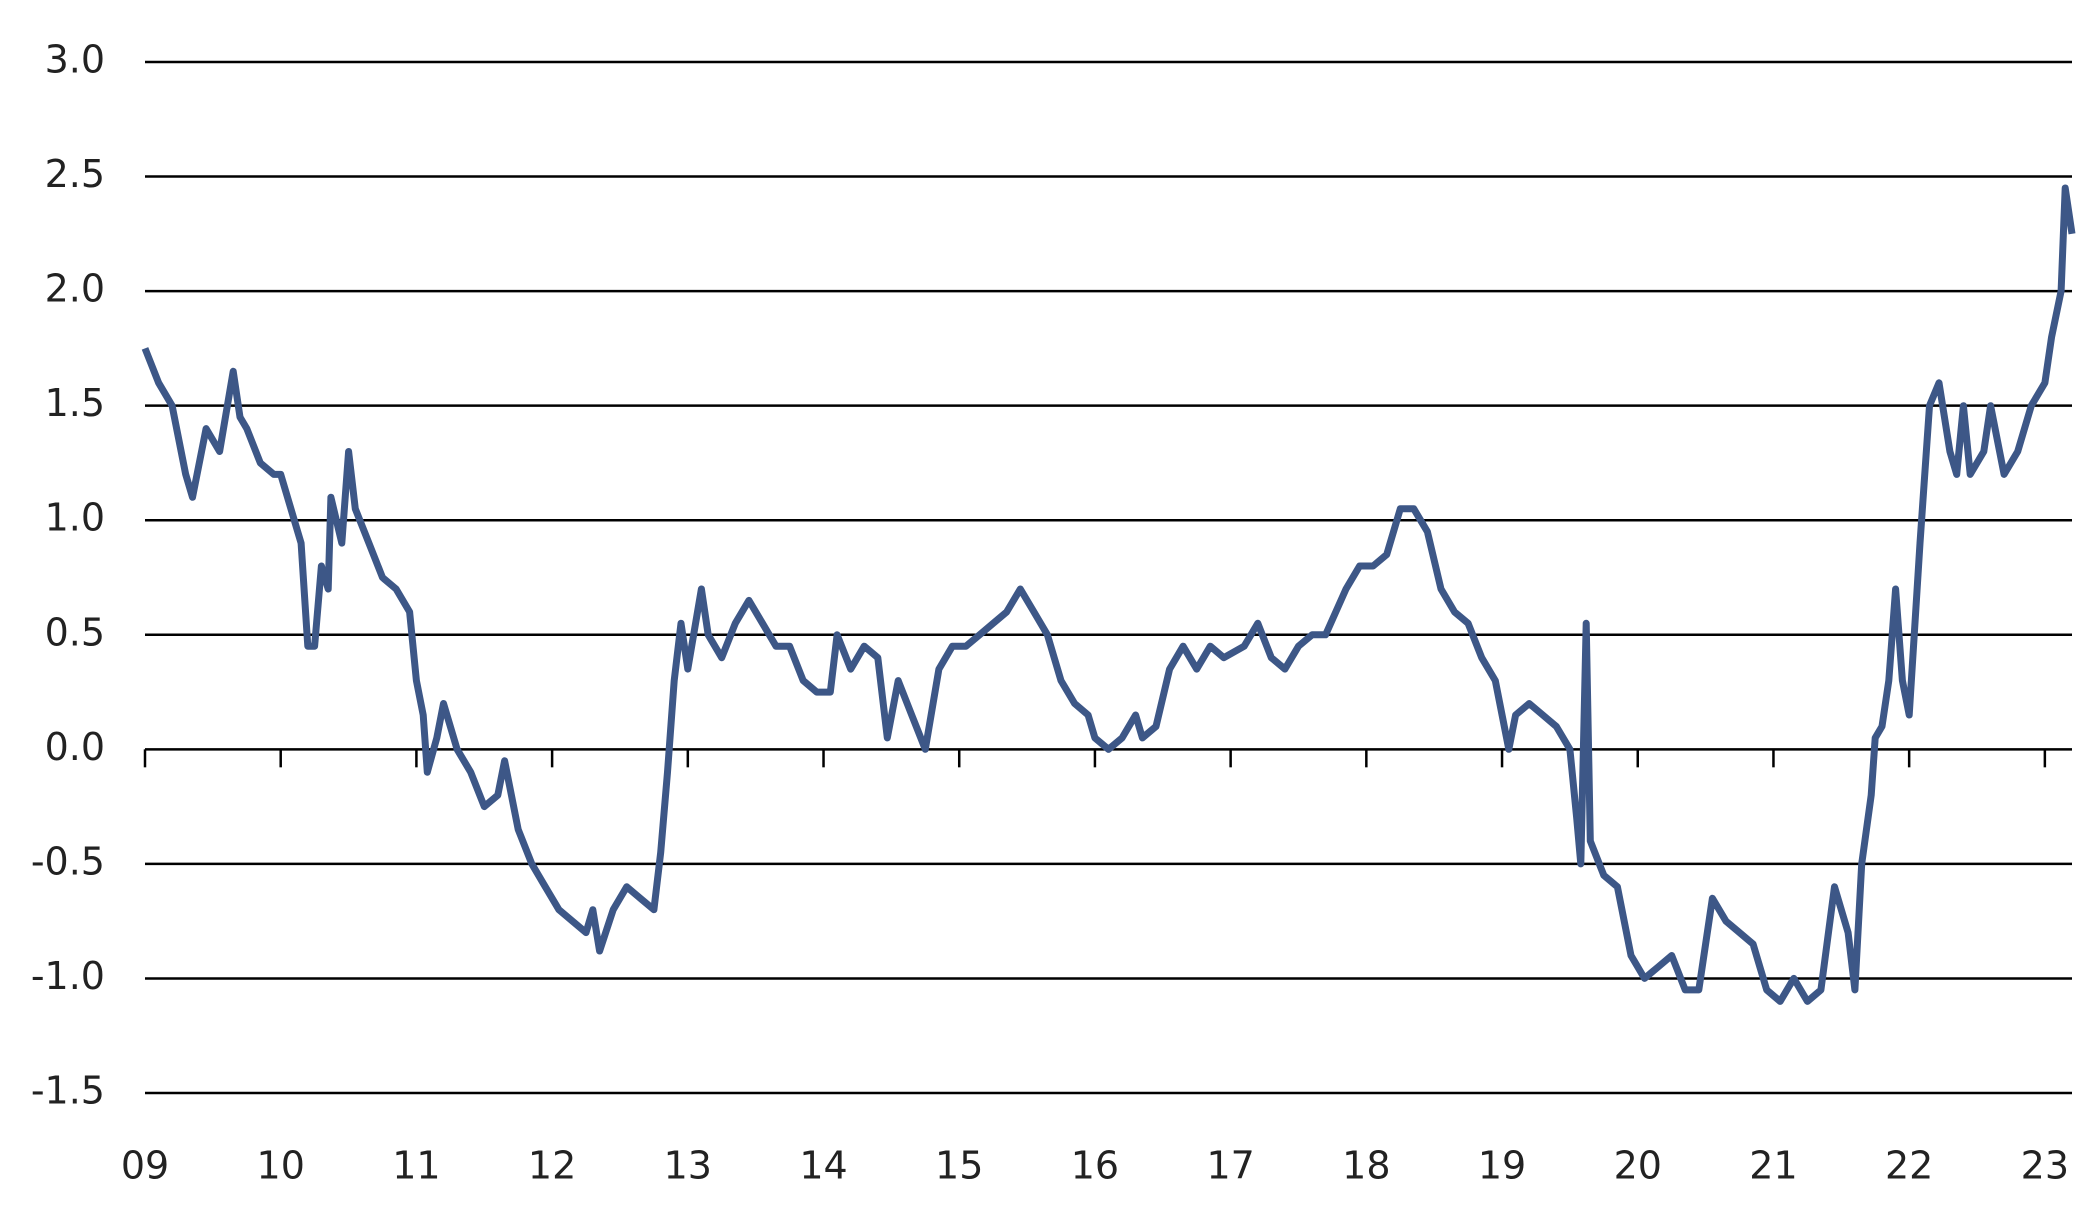 This screenshot has height=1222, width=2098. Describe the element at coordinates (75, 403) in the screenshot. I see `y-tick-label: 1.5` at that location.